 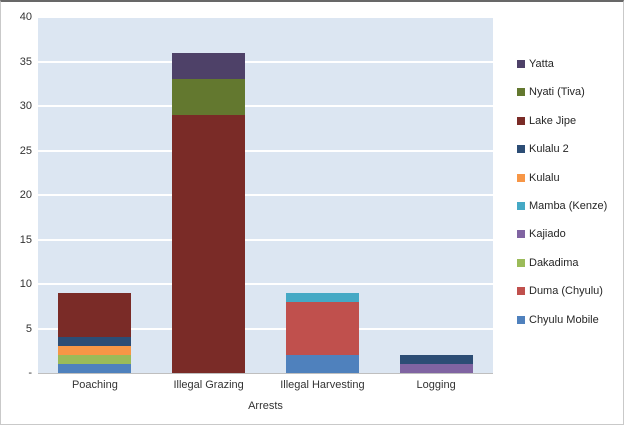 What do you see at coordinates (16, 195) in the screenshot?
I see `y-axis-labels: - 5 10 15 20 25 30 35 40` at bounding box center [16, 195].